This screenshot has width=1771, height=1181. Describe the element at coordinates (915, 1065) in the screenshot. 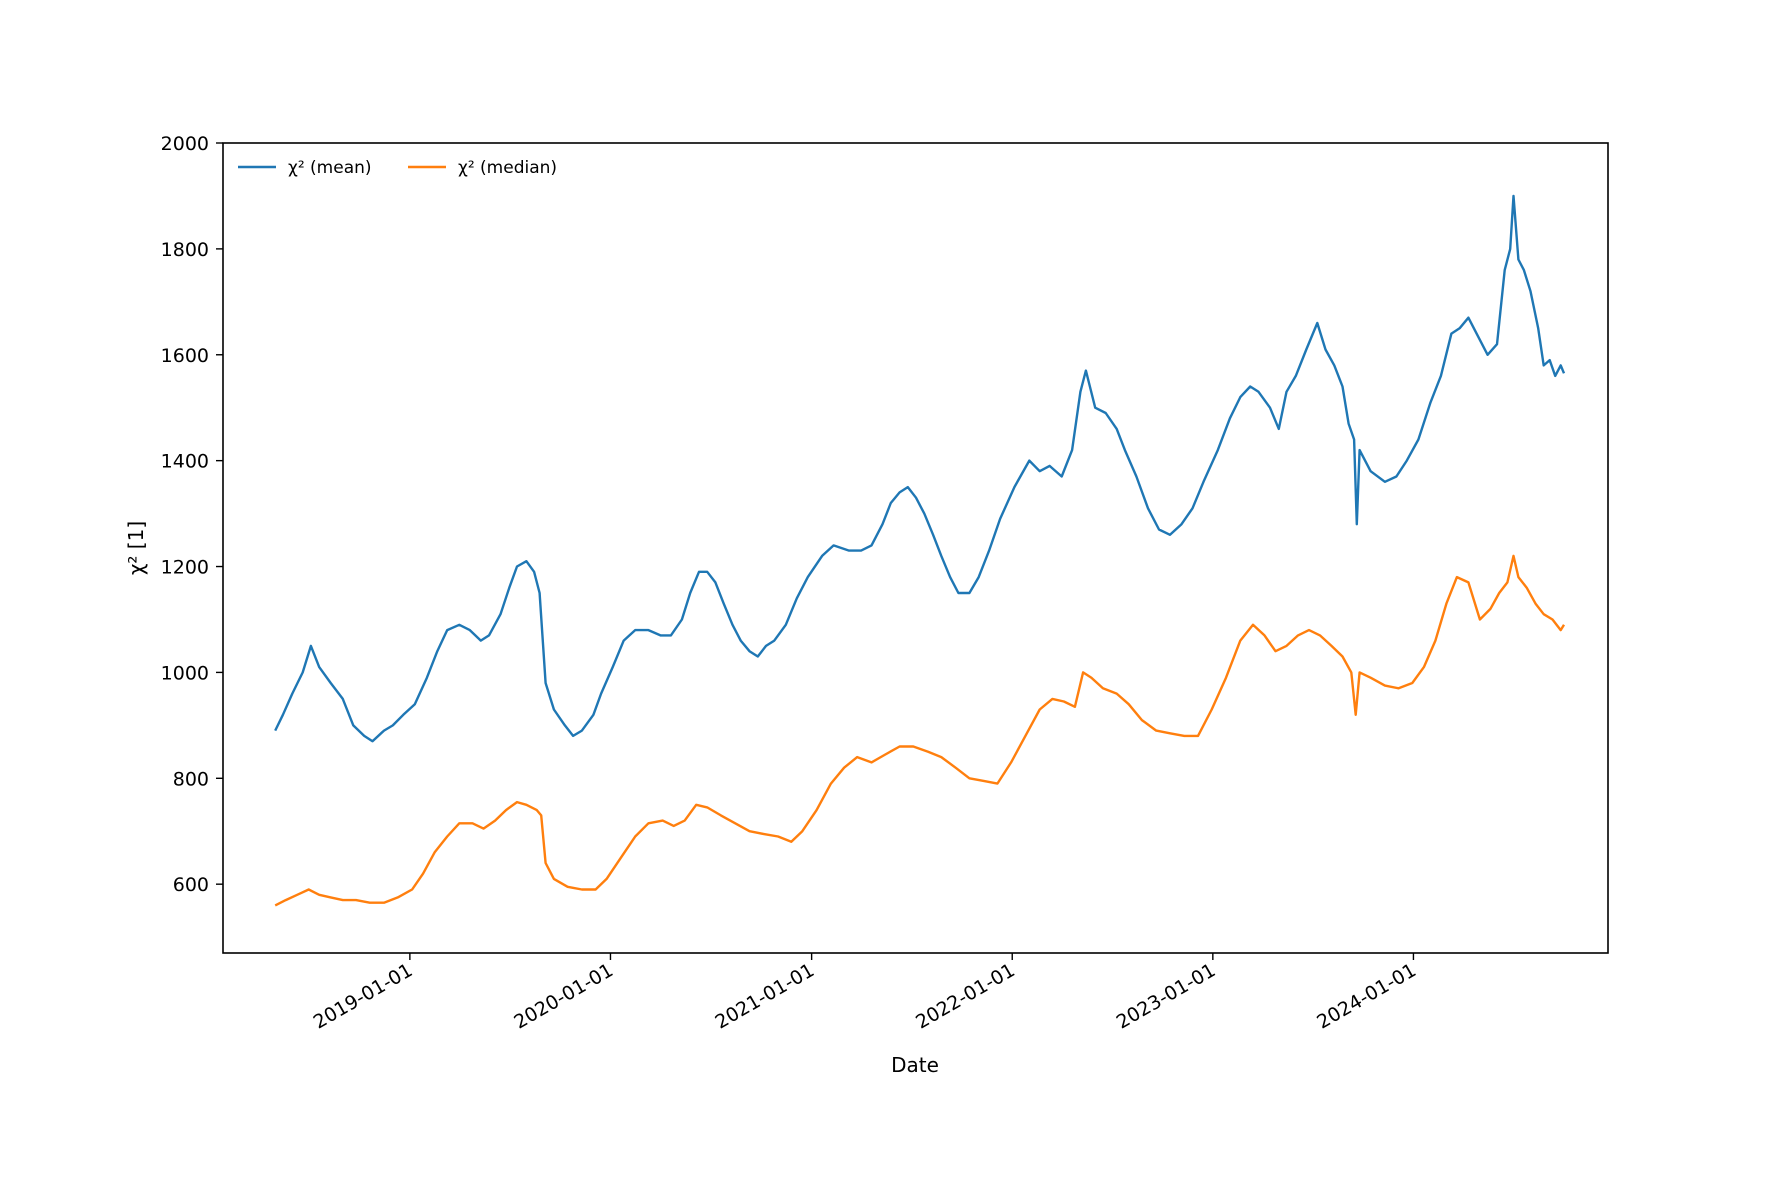

I see `x-axis-label: Date` at that location.